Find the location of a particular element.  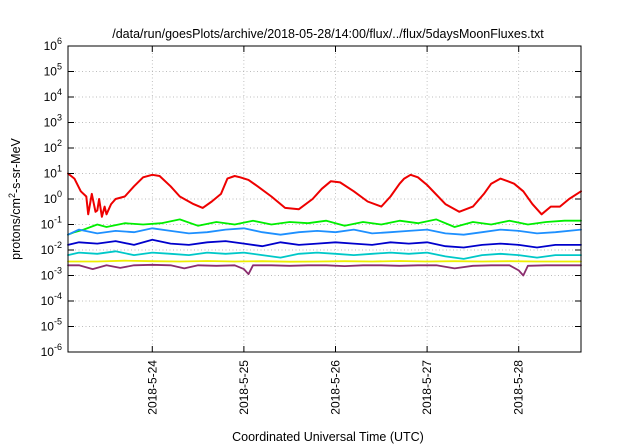

y-tick-label: 10⁻¹ is located at coordinates (51, 223).